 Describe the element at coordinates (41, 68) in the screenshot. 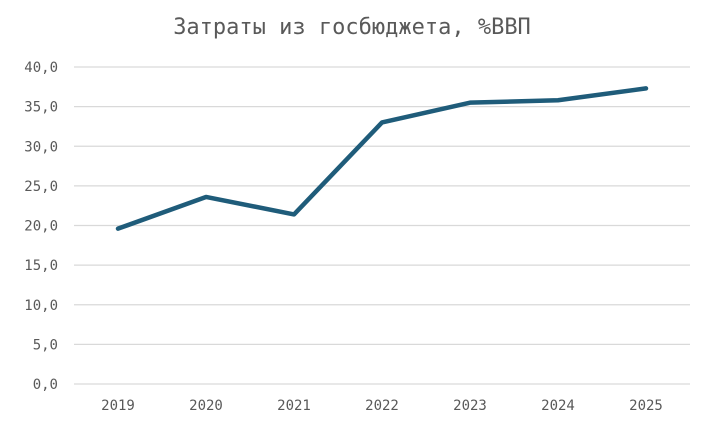

I see `y-tick-label: 40,0` at that location.